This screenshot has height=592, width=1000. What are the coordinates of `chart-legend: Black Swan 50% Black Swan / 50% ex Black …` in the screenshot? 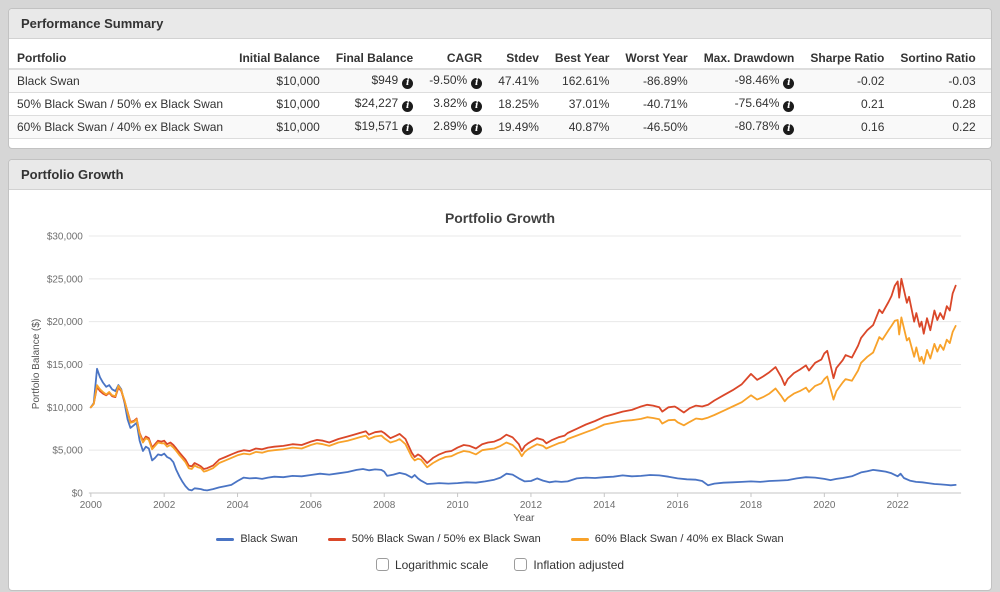 It's located at (500, 539).